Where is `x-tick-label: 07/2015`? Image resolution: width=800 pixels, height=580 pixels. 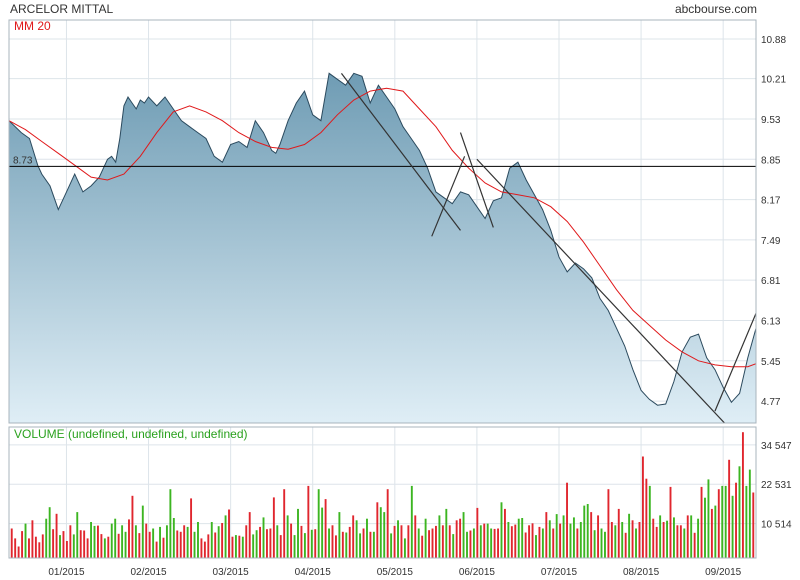 x-tick-label: 07/2015 is located at coordinates (559, 572).